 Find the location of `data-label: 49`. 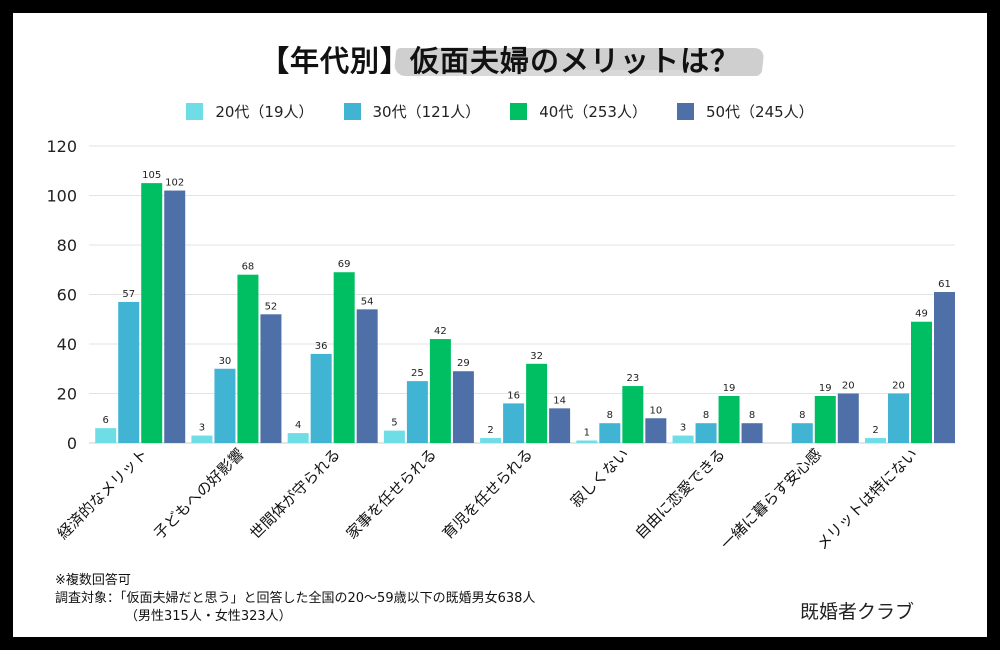

data-label: 49 is located at coordinates (921, 314).